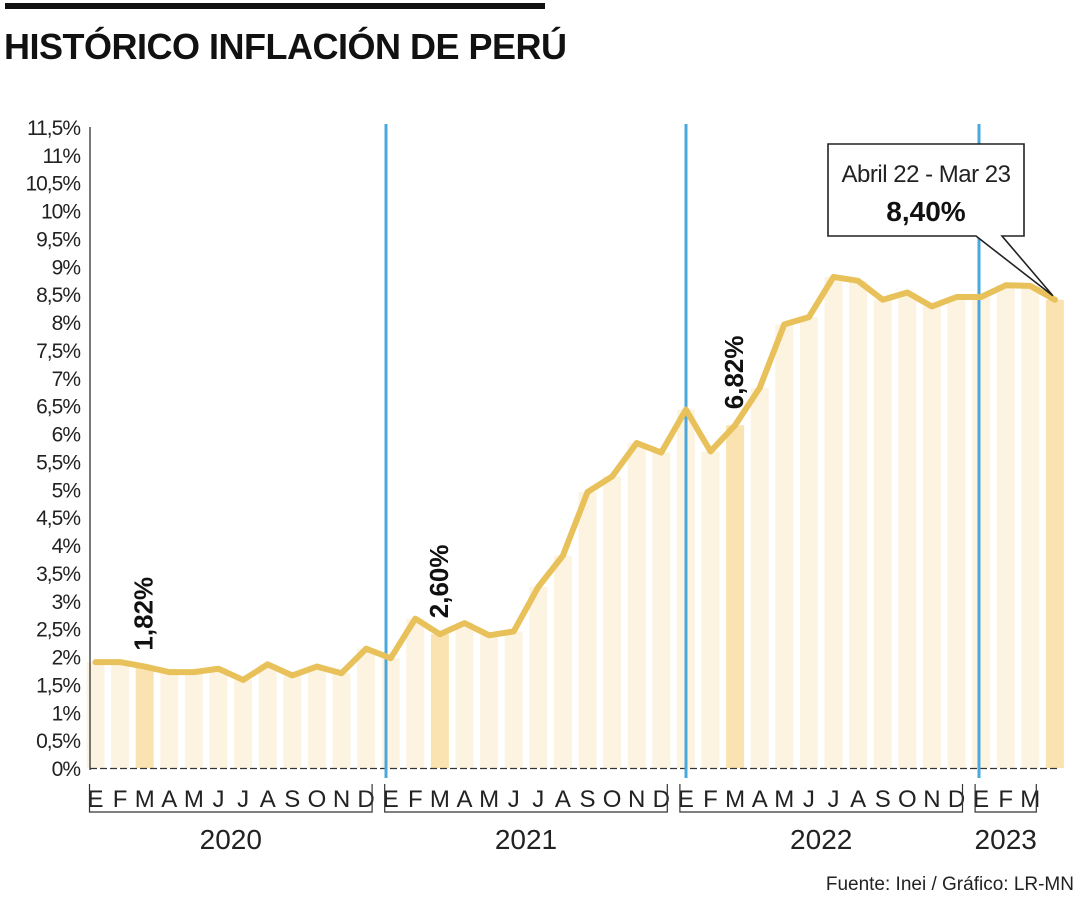  What do you see at coordinates (60, 212) in the screenshot?
I see `y-tick-label: 10%` at bounding box center [60, 212].